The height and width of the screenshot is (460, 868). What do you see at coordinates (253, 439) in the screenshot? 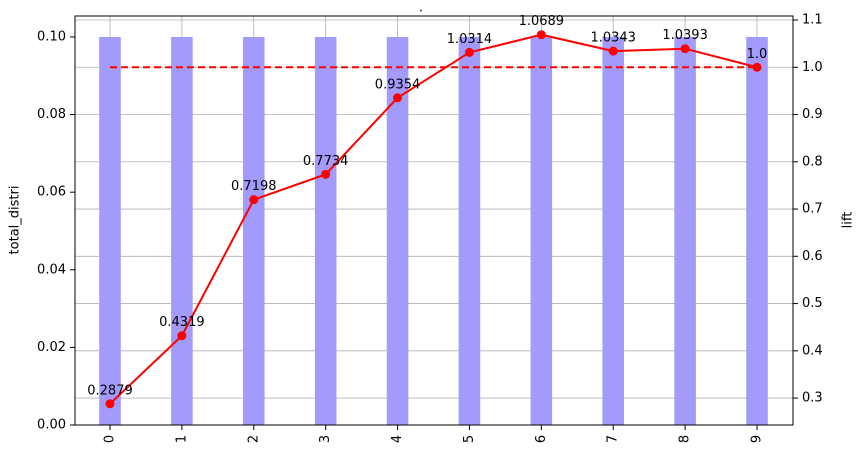
I see `x-tick-label: 2` at bounding box center [253, 439].